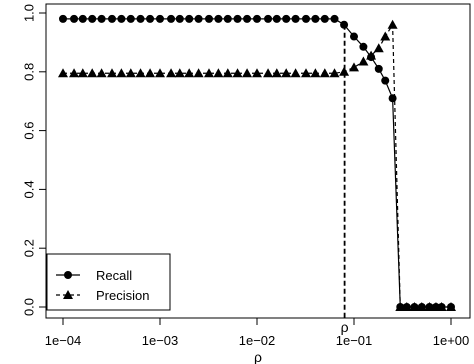  Describe the element at coordinates (68, 275) in the screenshot. I see `legend-recall-marker` at that location.